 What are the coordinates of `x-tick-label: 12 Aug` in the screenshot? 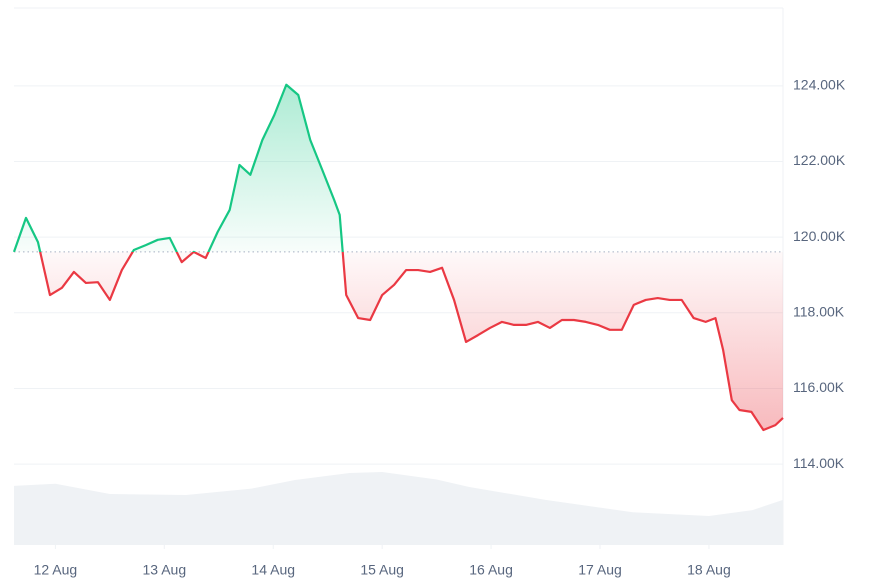 It's located at (56, 570).